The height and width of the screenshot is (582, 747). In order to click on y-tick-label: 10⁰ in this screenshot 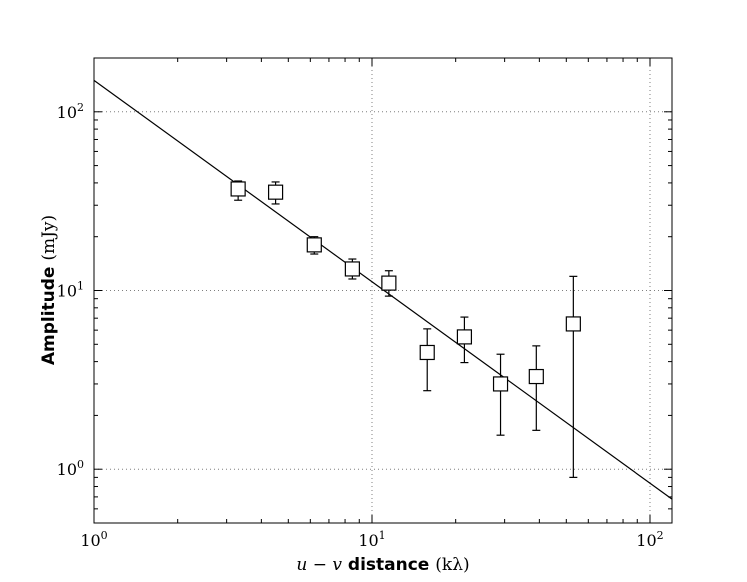, I will do `click(70, 468)`.